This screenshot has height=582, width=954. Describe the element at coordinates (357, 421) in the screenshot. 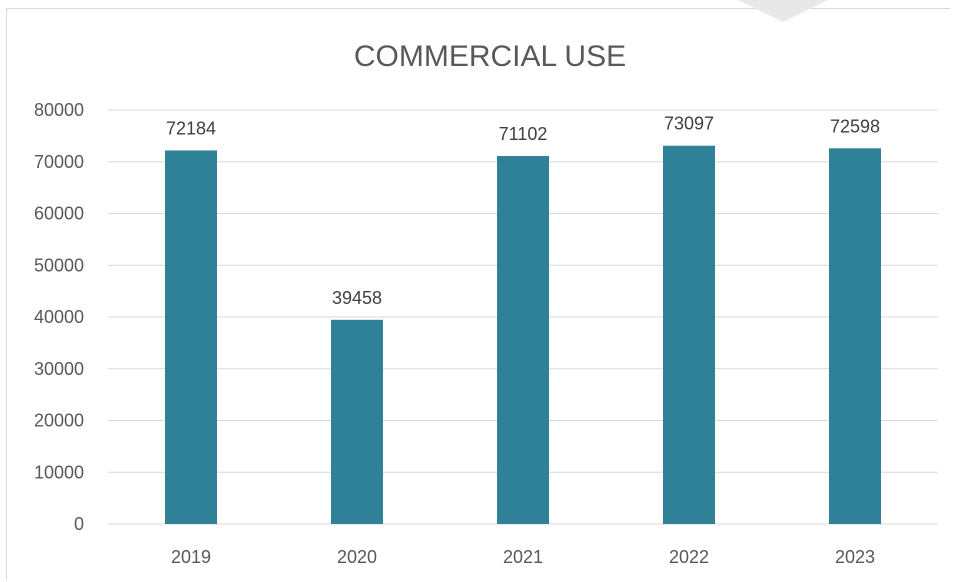

I see `bar-2020` at that location.